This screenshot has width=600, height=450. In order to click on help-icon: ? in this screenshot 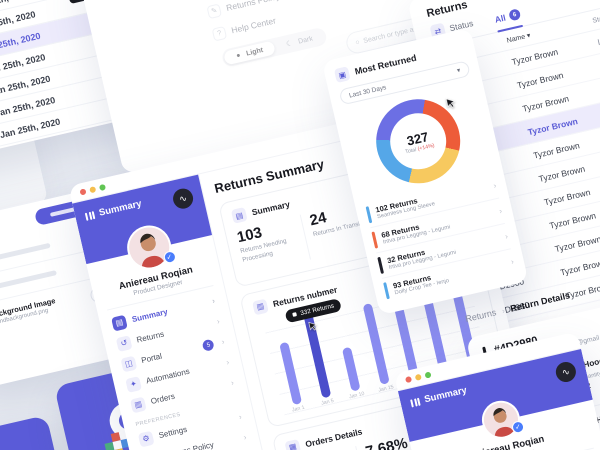, I will do `click(219, 33)`.